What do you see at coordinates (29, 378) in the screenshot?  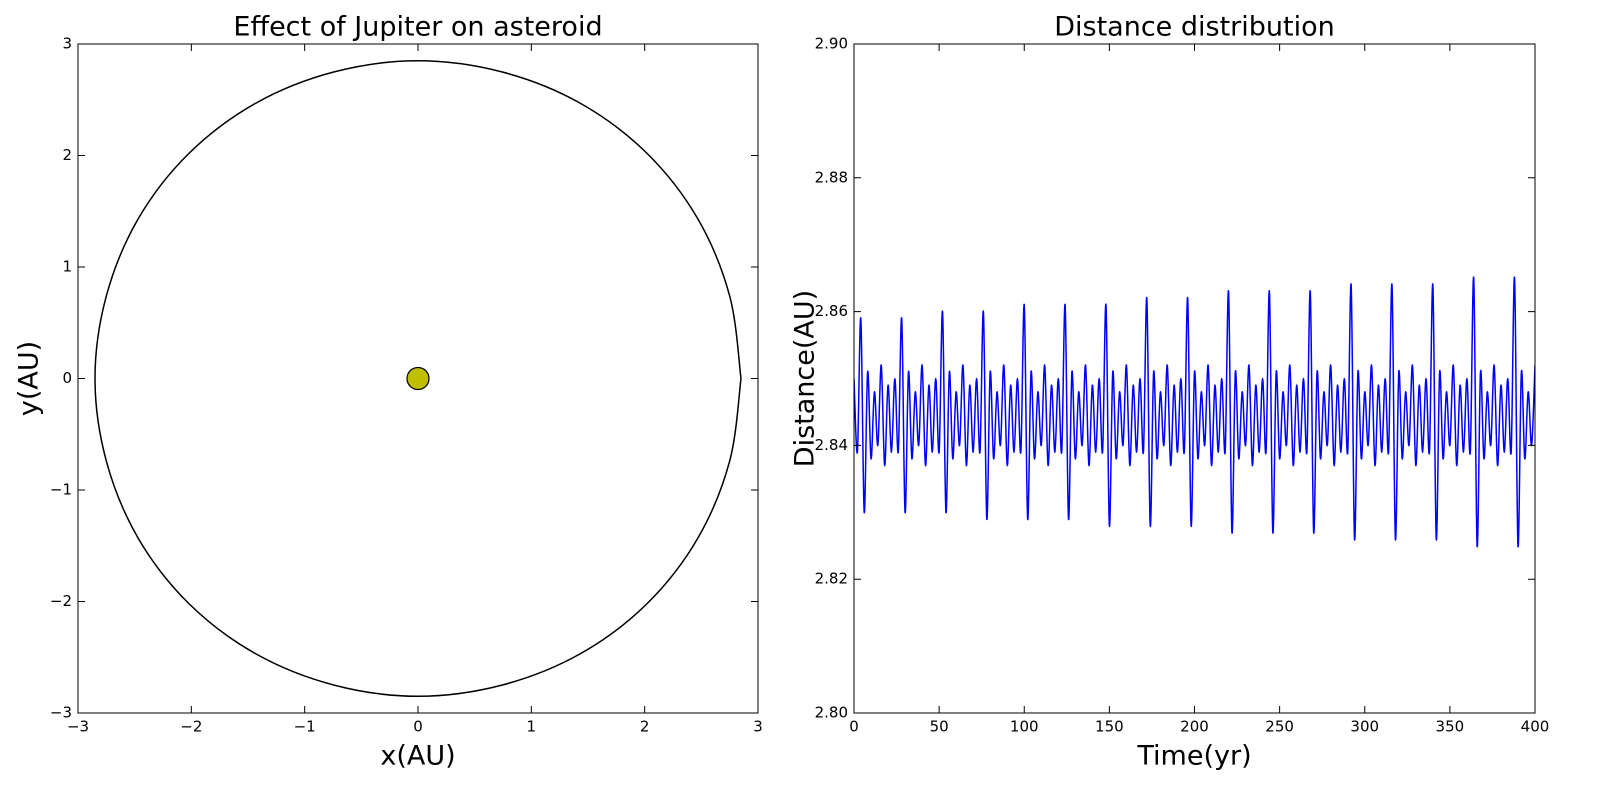 I see `y-axis-label: y(AU)` at bounding box center [29, 378].